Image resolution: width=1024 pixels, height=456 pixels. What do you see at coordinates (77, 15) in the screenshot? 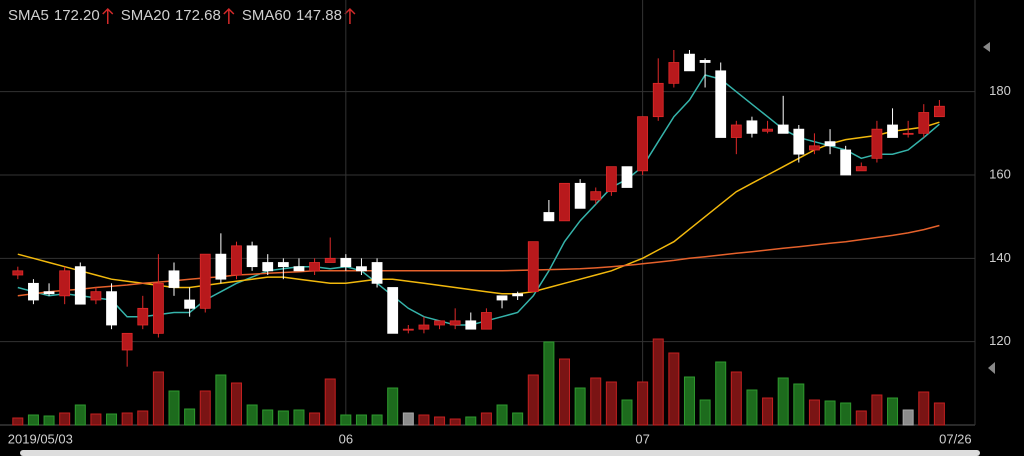
I see `legend-value: 172.20` at bounding box center [77, 15].